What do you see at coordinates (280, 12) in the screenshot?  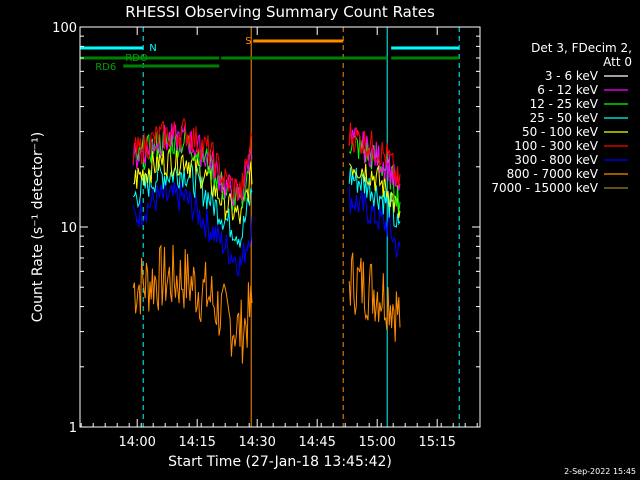 I see `chart-title: RHESSI Observing Summary Count Rates` at bounding box center [280, 12].